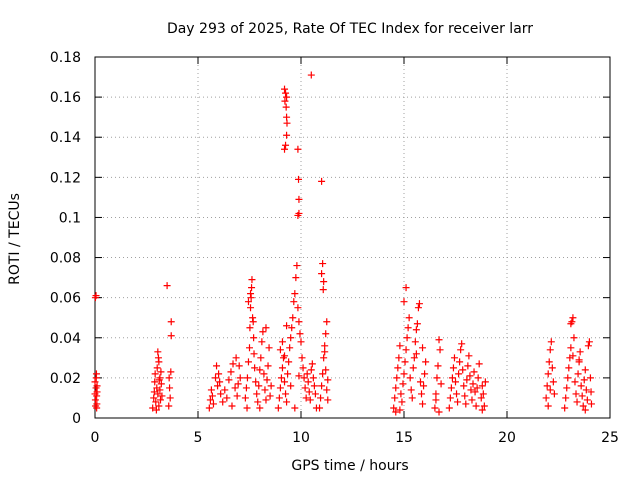 The width and height of the screenshot is (640, 480). Describe the element at coordinates (65, 98) in the screenshot. I see `y-tick-label: 0.16` at that location.